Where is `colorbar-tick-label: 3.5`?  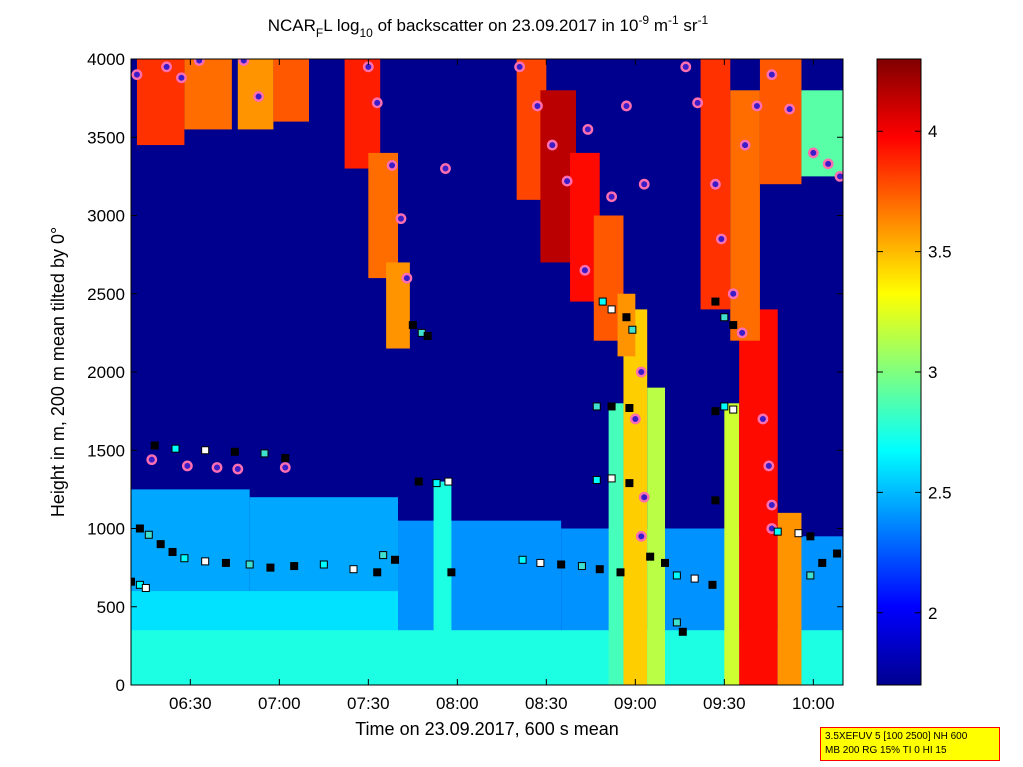
colorbar-tick-label: 3.5 is located at coordinates (940, 252).